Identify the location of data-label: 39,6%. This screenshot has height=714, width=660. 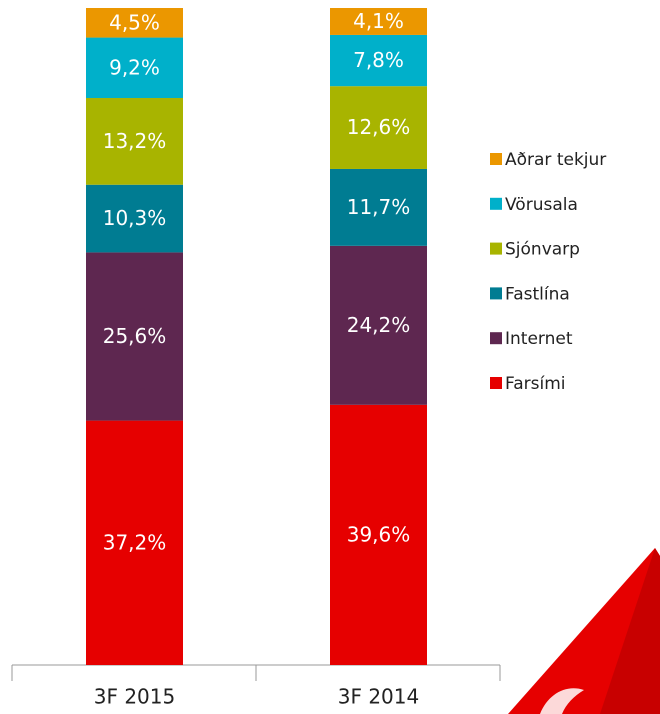
(379, 534).